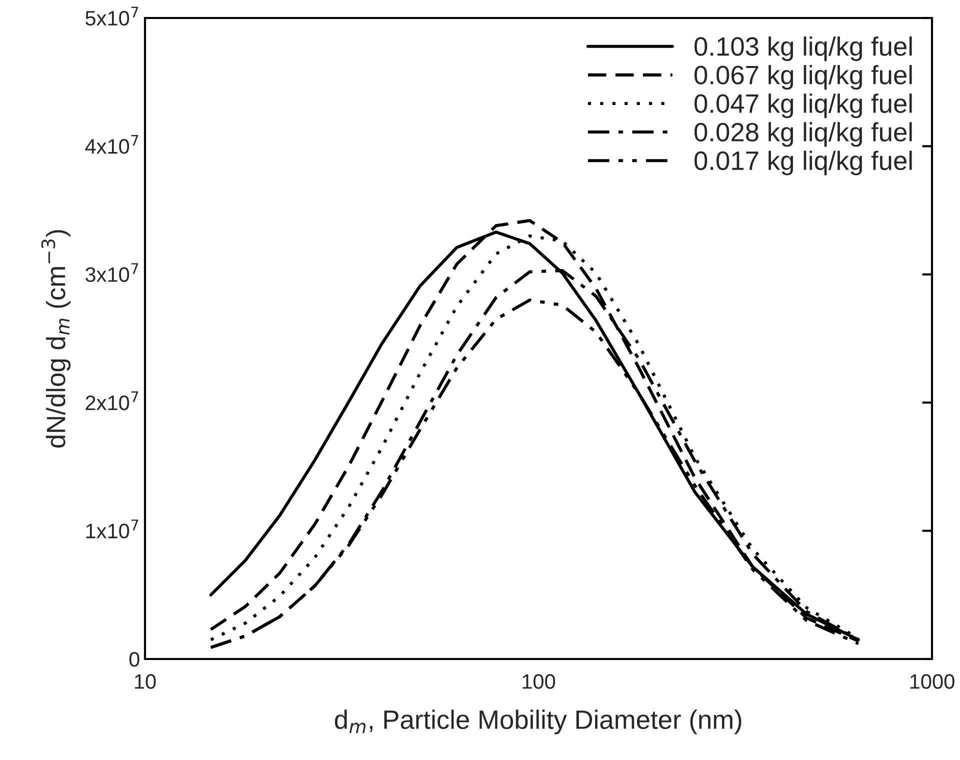  What do you see at coordinates (803, 77) in the screenshot?
I see `legend-label: 0.067 kg liq/kg fuel` at bounding box center [803, 77].